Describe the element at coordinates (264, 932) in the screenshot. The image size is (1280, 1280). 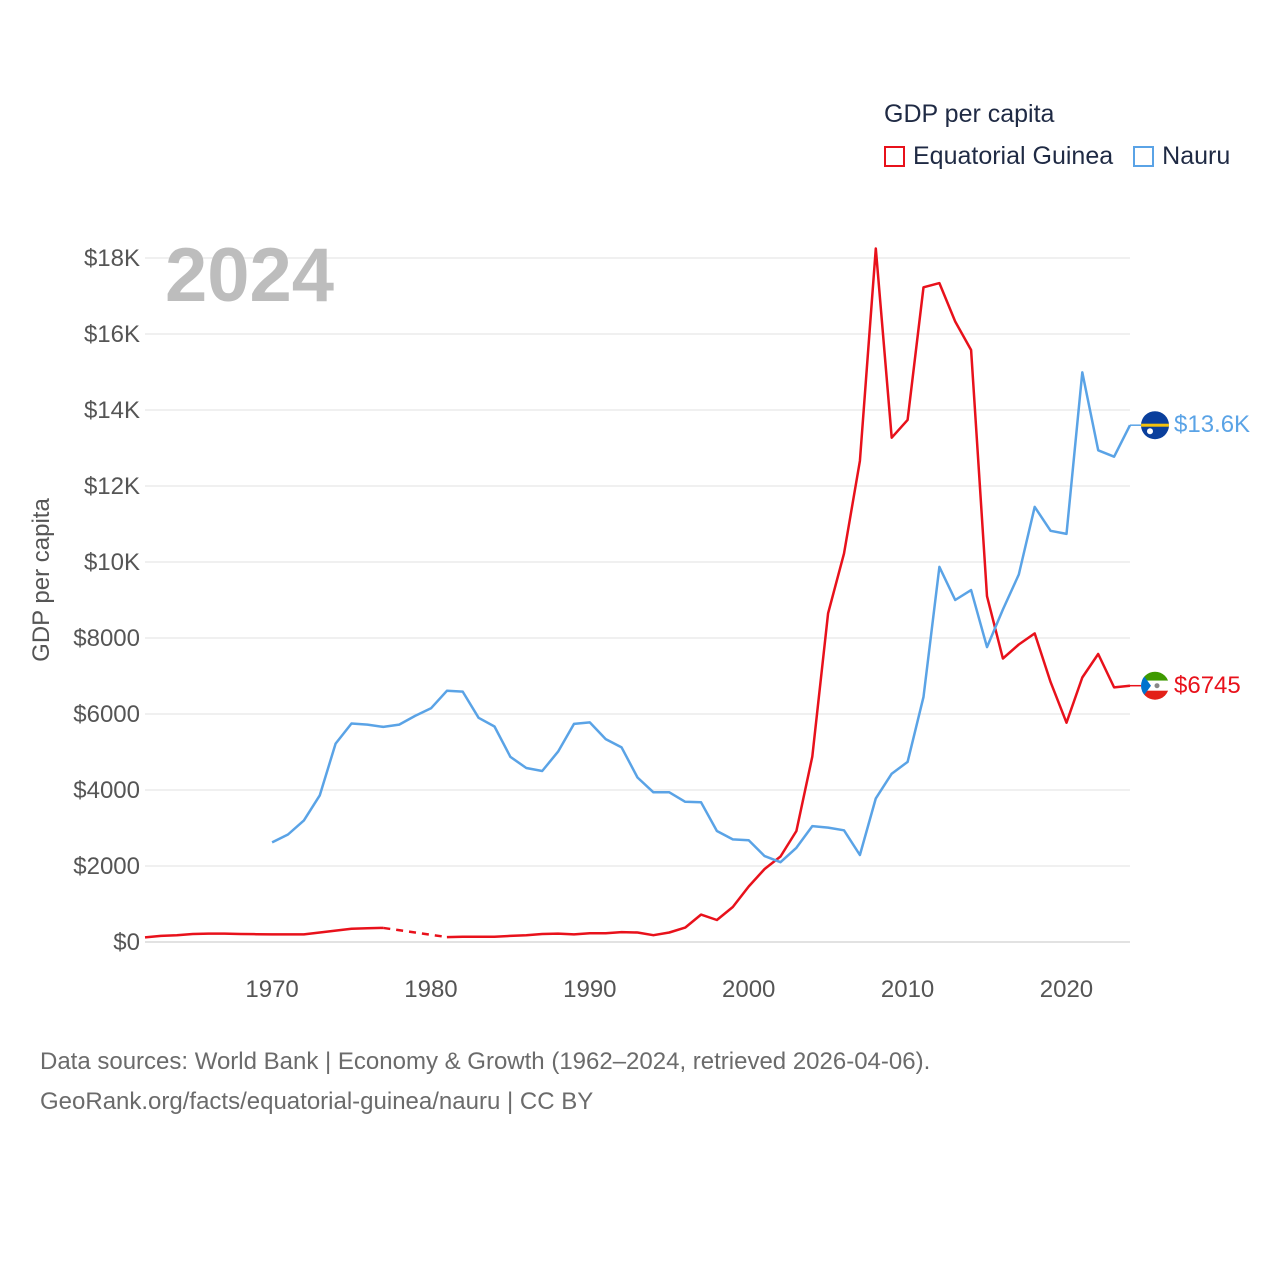
I see `series-line-equatorial-guinea` at that location.